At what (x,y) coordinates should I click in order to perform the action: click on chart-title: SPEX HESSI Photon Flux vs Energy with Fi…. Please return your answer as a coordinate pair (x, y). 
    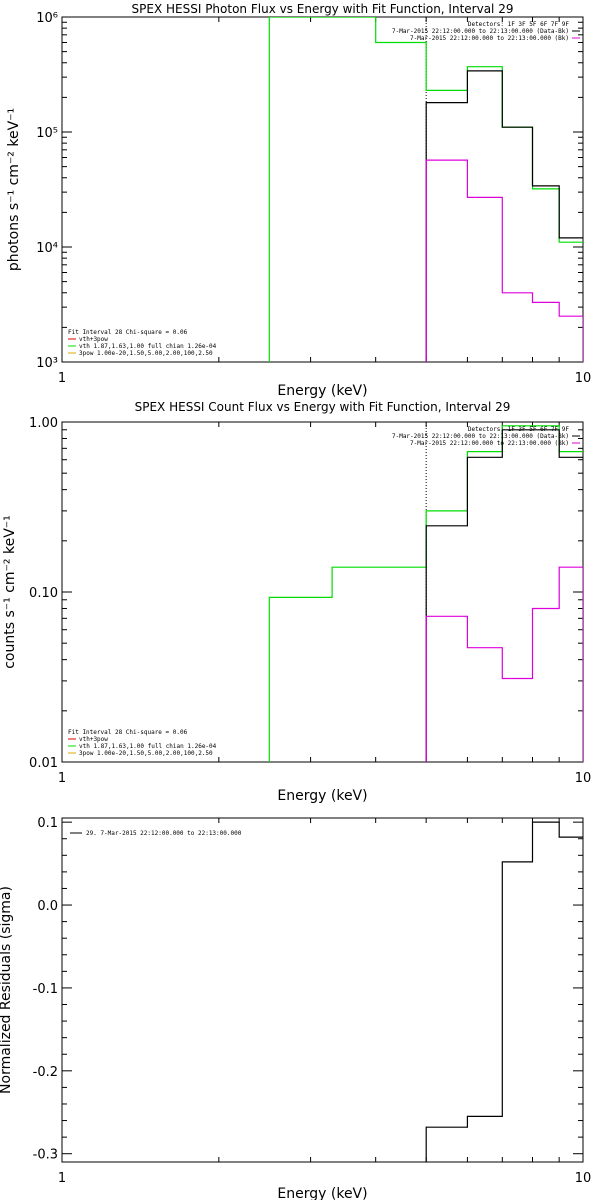
    Looking at the image, I should click on (323, 9).